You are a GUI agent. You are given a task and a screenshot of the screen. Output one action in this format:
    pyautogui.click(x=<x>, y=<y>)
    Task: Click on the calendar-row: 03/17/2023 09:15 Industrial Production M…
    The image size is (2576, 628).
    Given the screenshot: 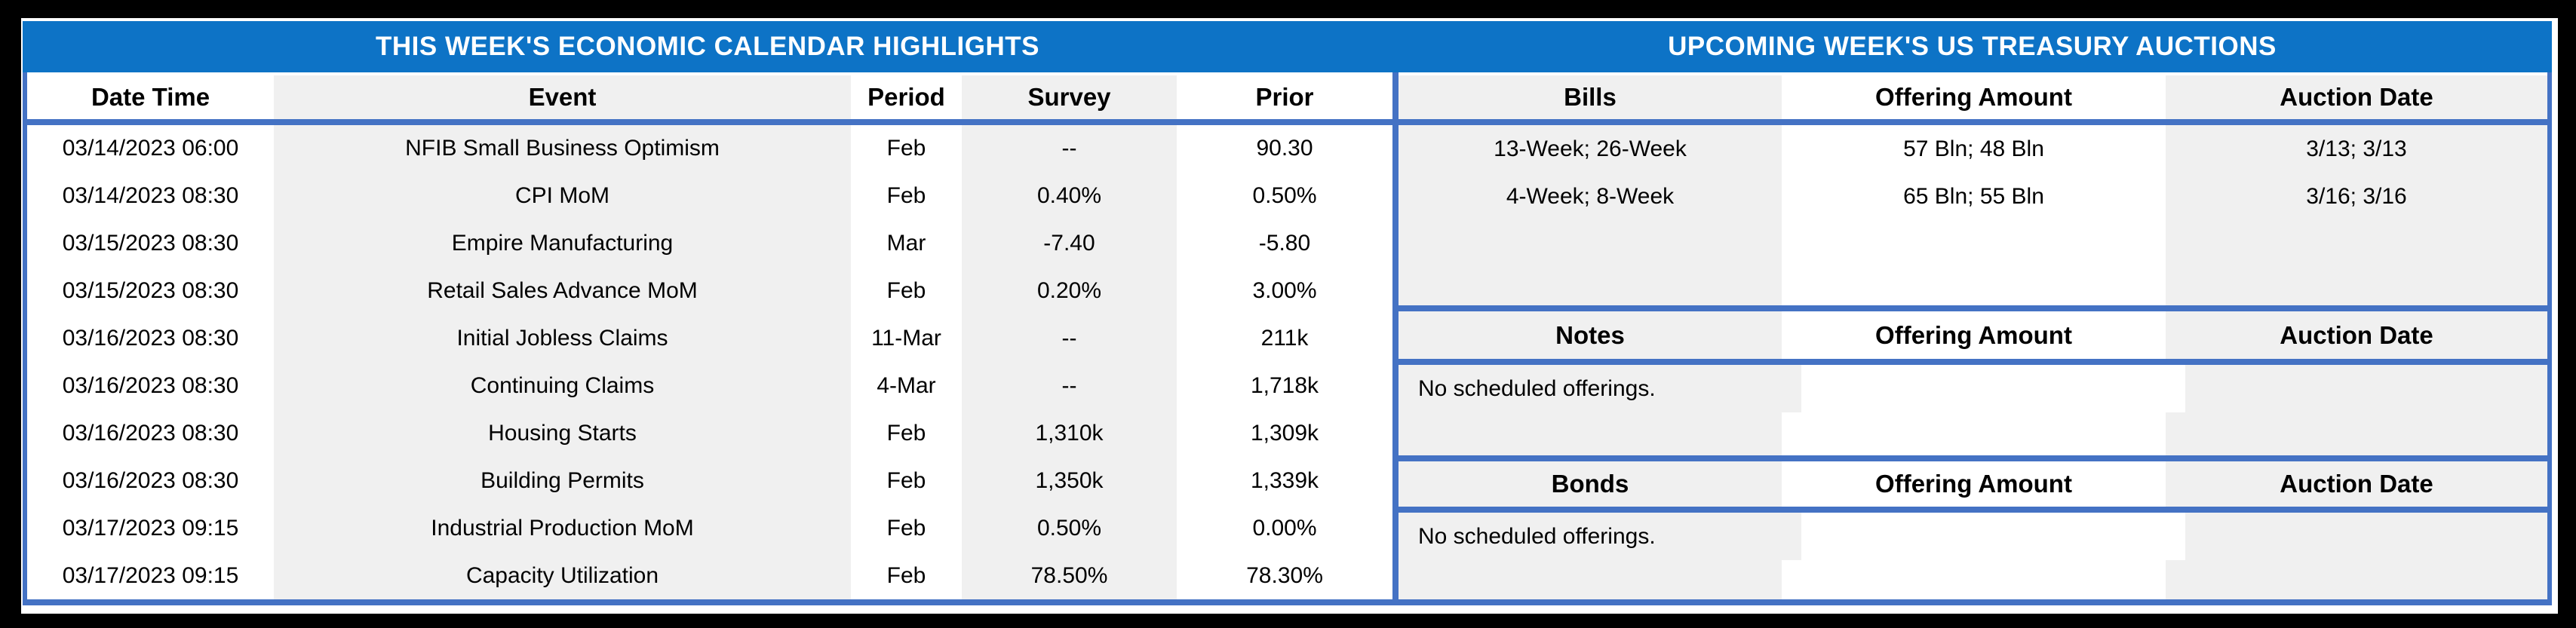 What is the action you would take?
    pyautogui.click(x=709, y=528)
    